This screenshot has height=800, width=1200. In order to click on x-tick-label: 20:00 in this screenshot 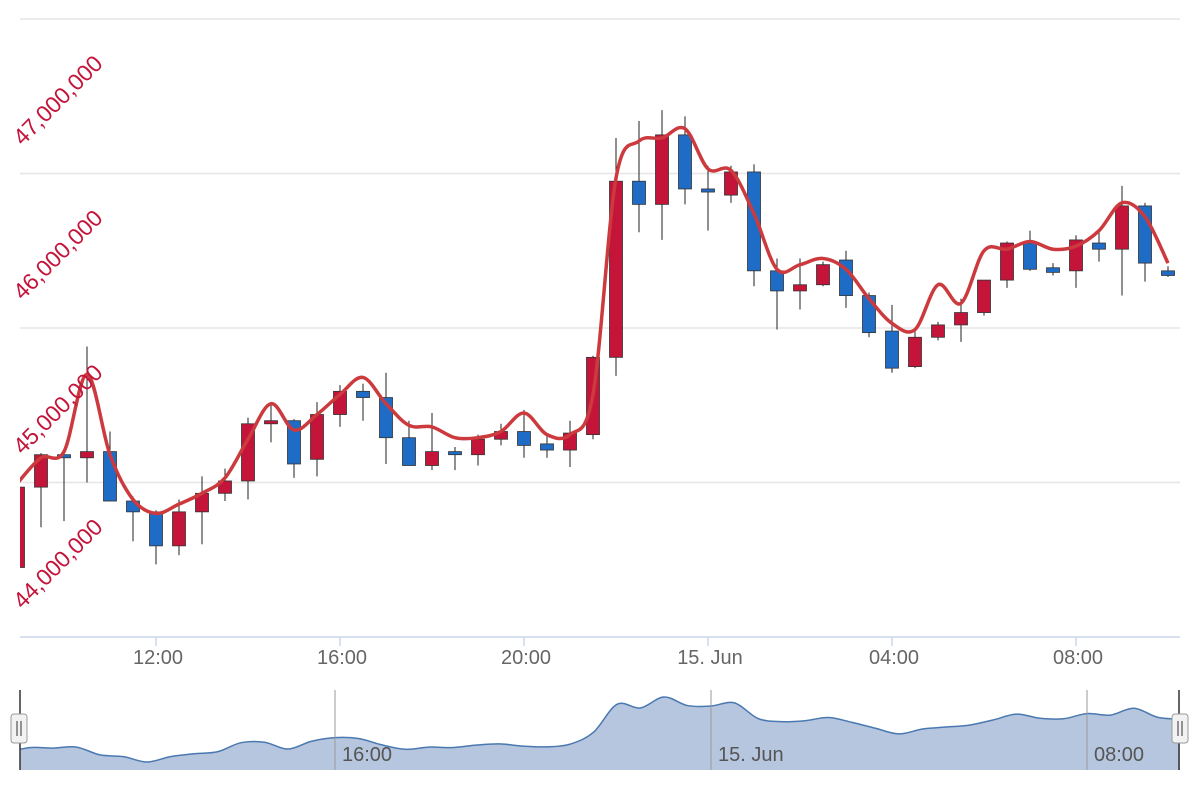, I will do `click(526, 658)`.